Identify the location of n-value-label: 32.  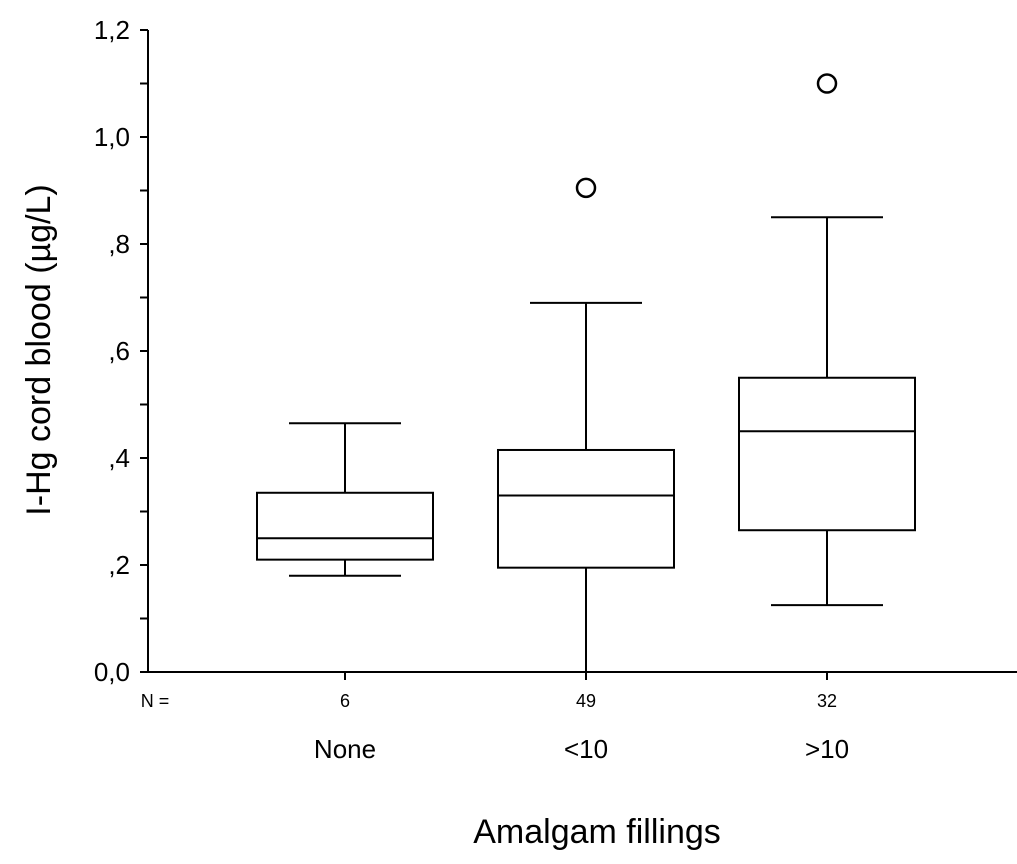
(827, 701).